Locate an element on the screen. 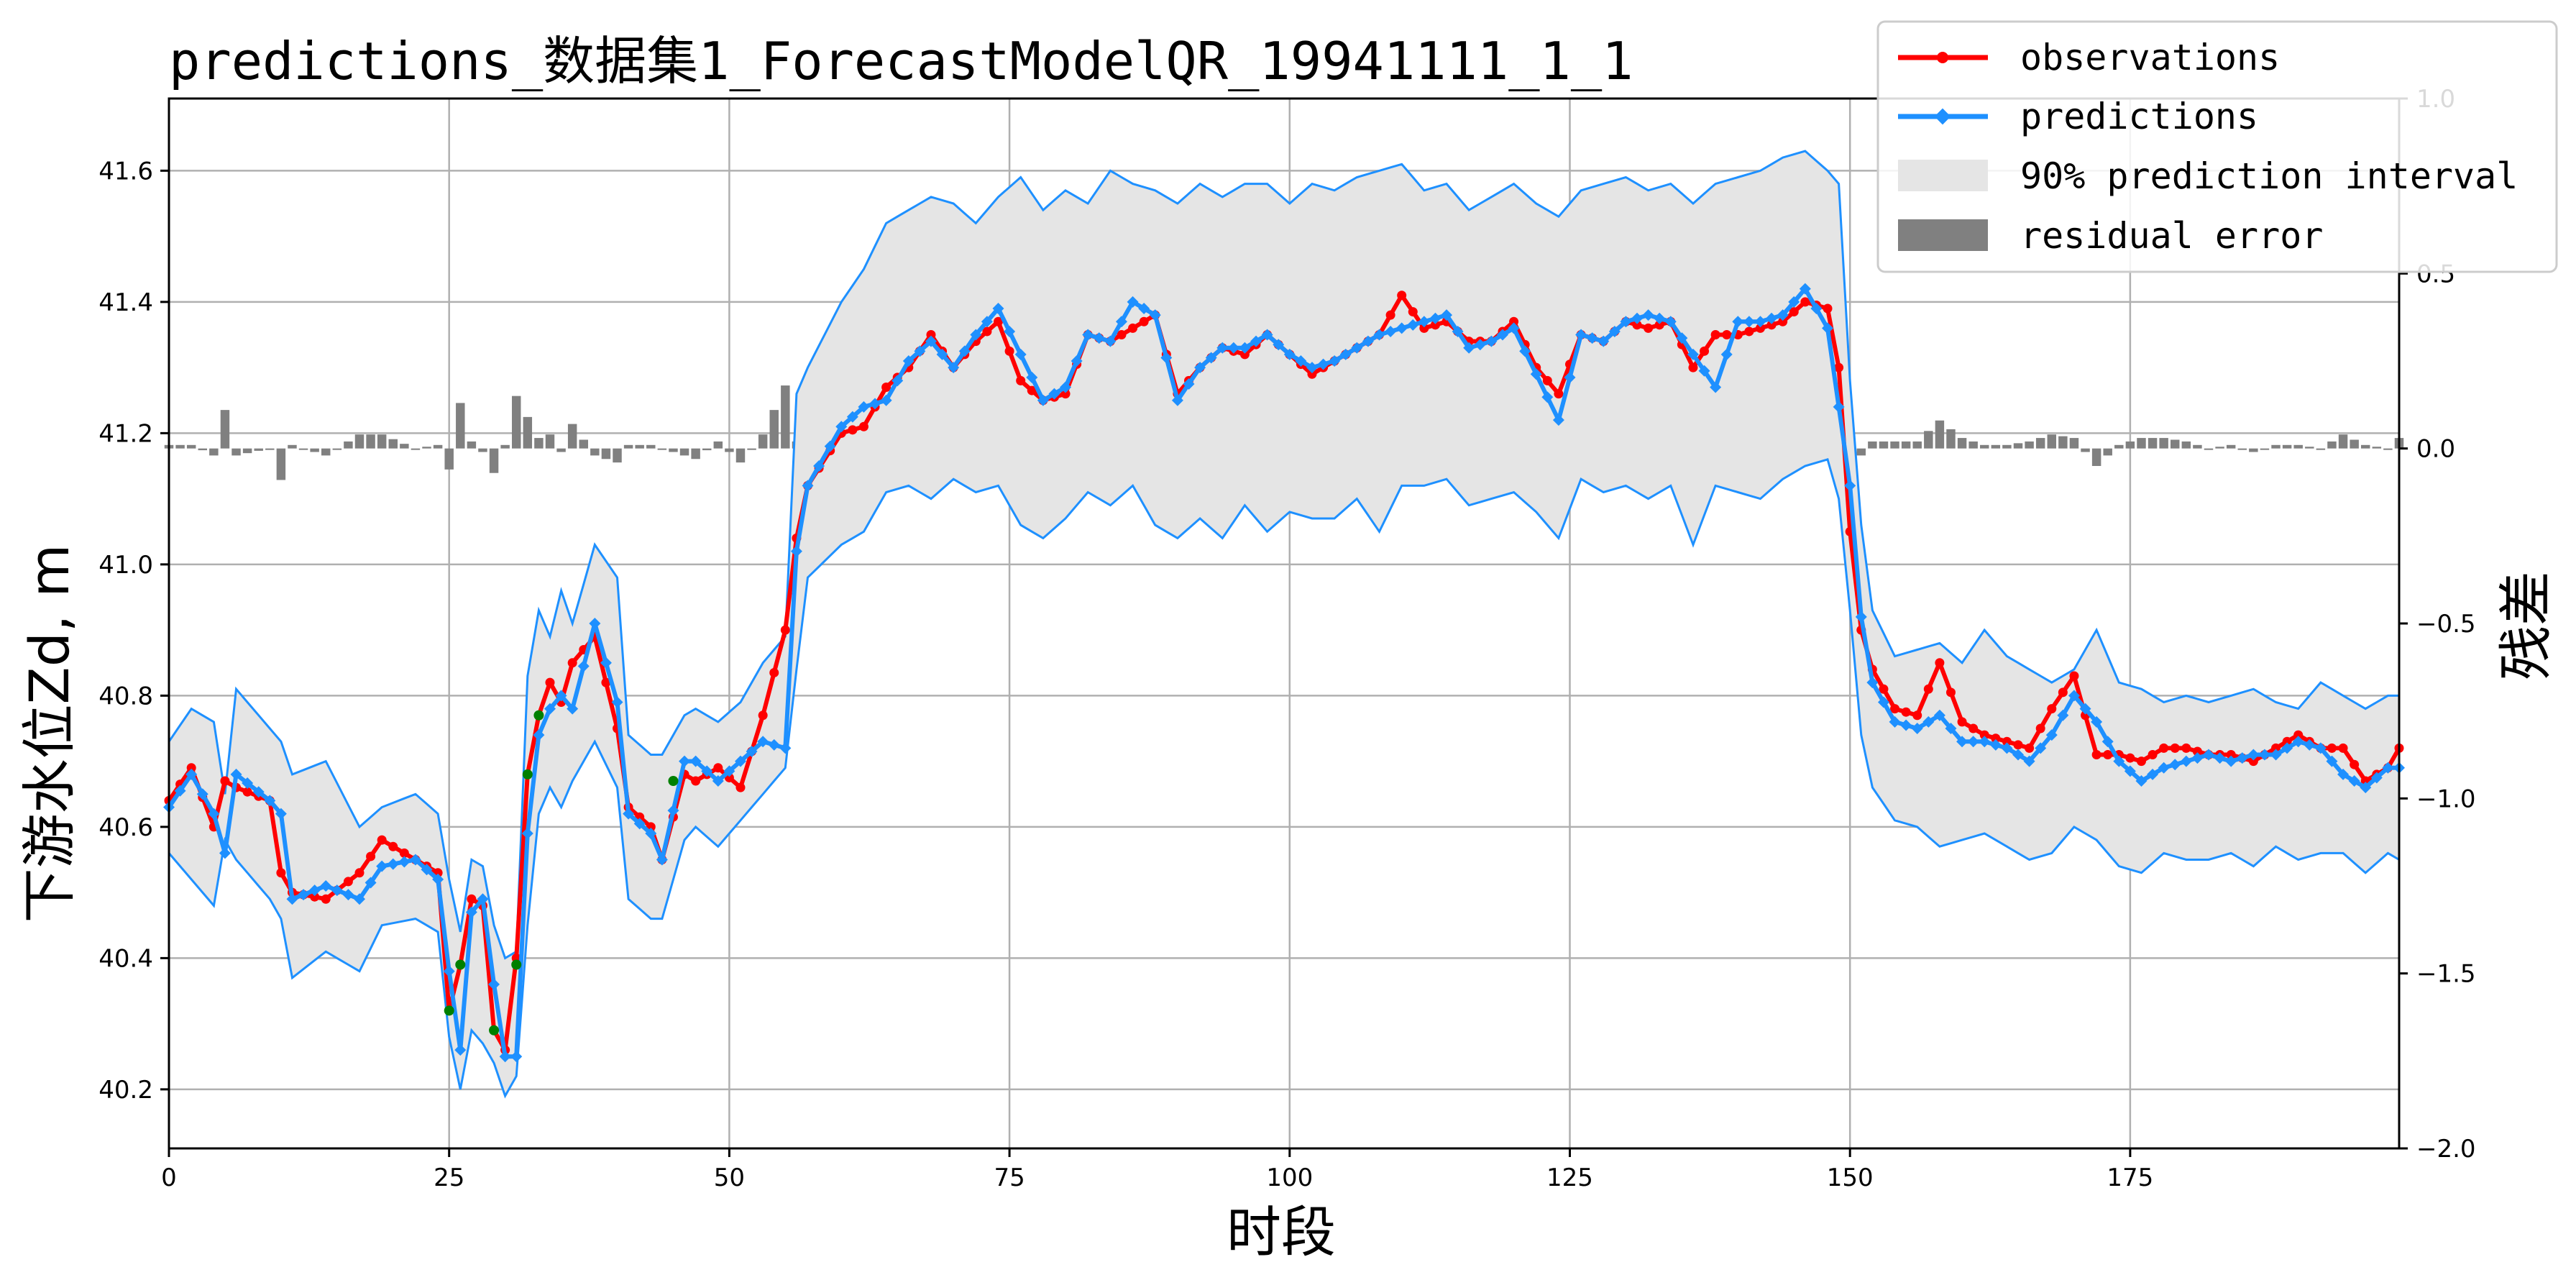 This screenshot has height=1280, width=2576. legend-interval-label: 90% prediction interval is located at coordinates (2269, 176).